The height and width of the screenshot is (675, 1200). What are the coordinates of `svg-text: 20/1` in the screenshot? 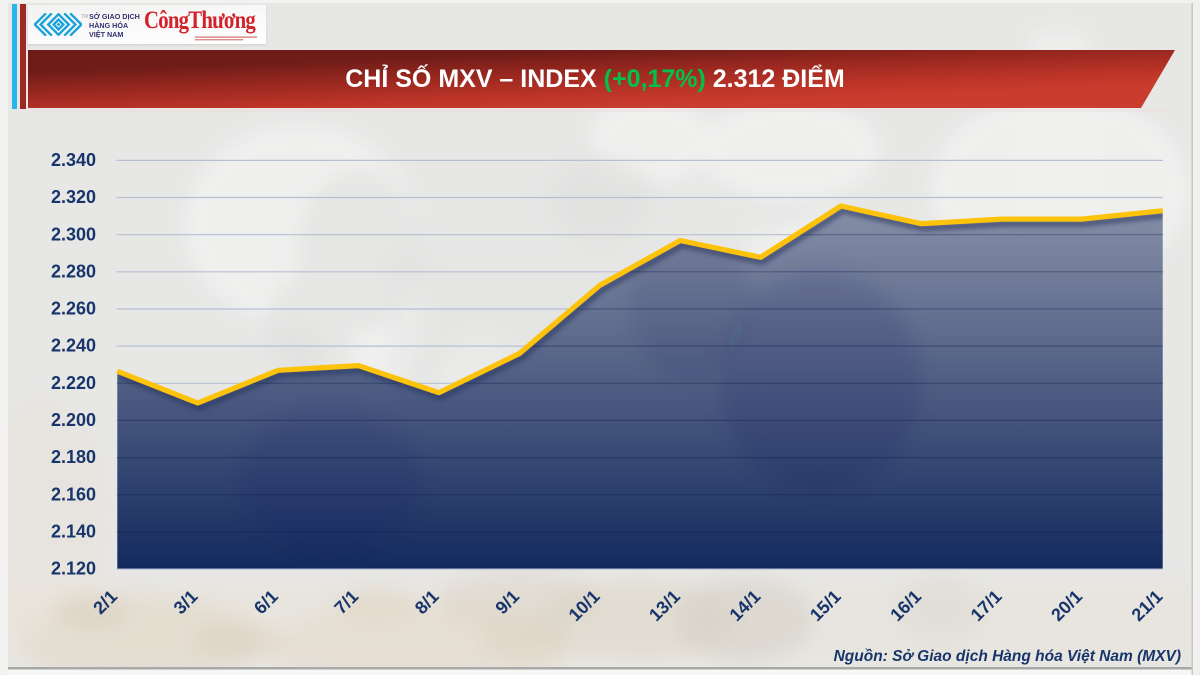 It's located at (1066, 605).